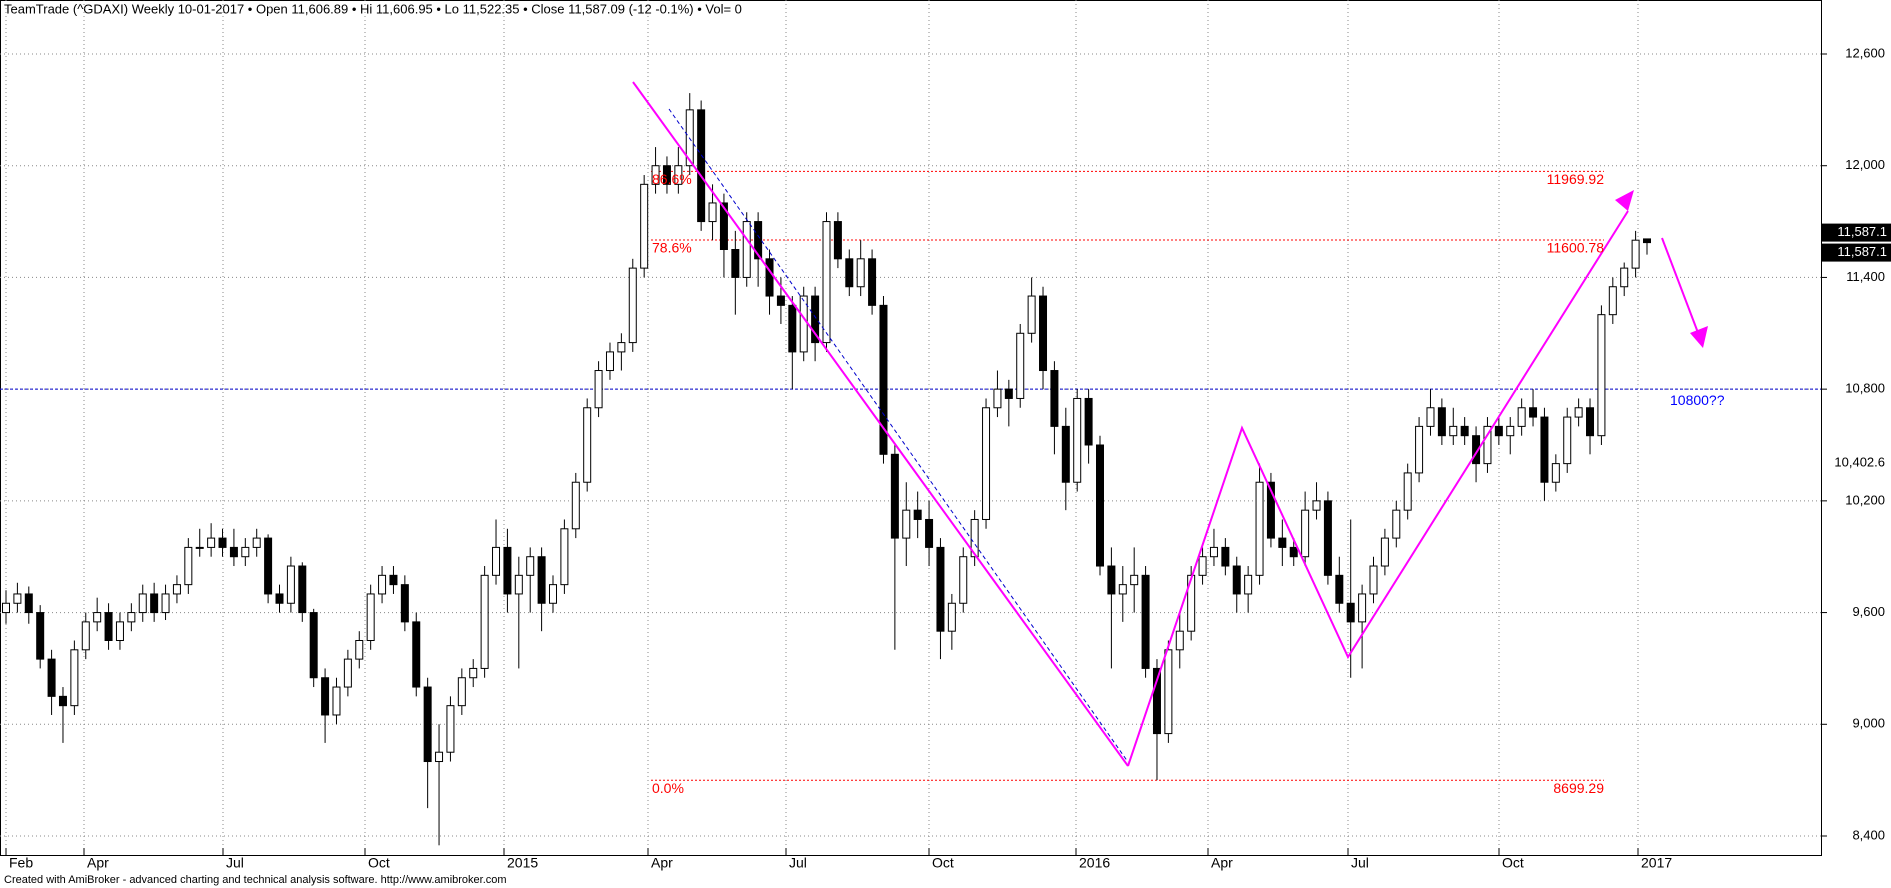 The height and width of the screenshot is (888, 1891). I want to click on y-tick-label: 11,400, so click(1865, 276).